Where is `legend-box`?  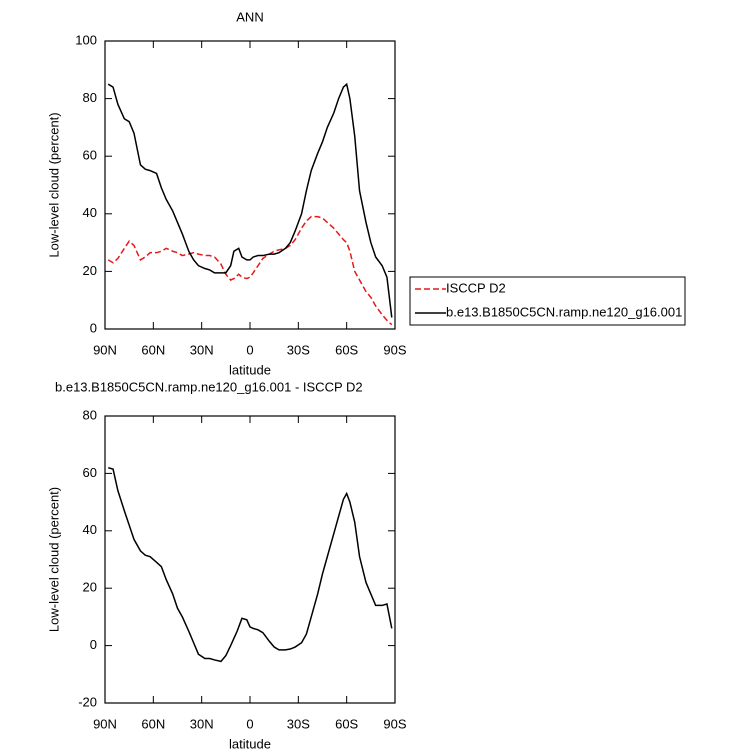
legend-box is located at coordinates (547, 301).